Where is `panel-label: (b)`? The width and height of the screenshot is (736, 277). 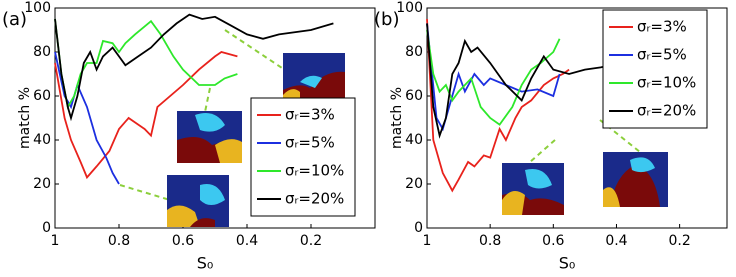
panel-label: (b) is located at coordinates (386, 19).